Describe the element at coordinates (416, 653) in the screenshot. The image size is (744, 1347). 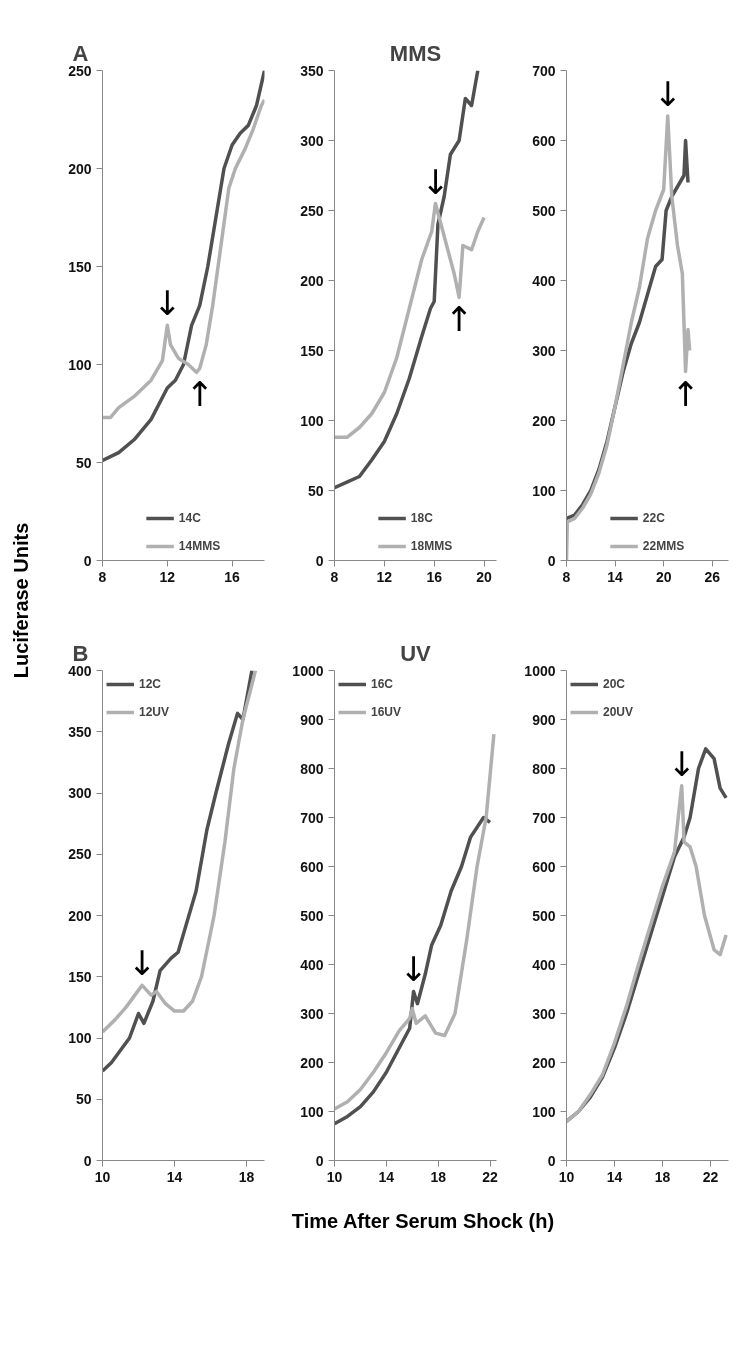
I see `chart-title: UV` at that location.